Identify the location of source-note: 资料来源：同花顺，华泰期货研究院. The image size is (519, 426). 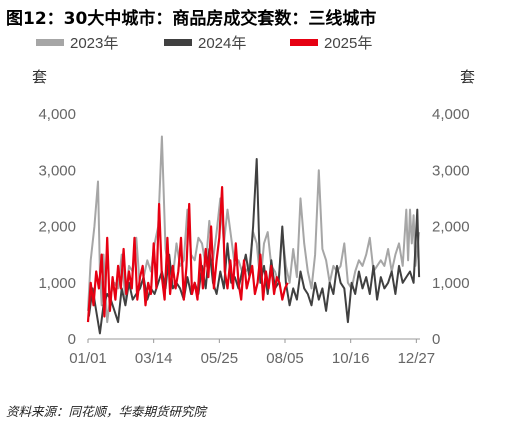
(106, 411).